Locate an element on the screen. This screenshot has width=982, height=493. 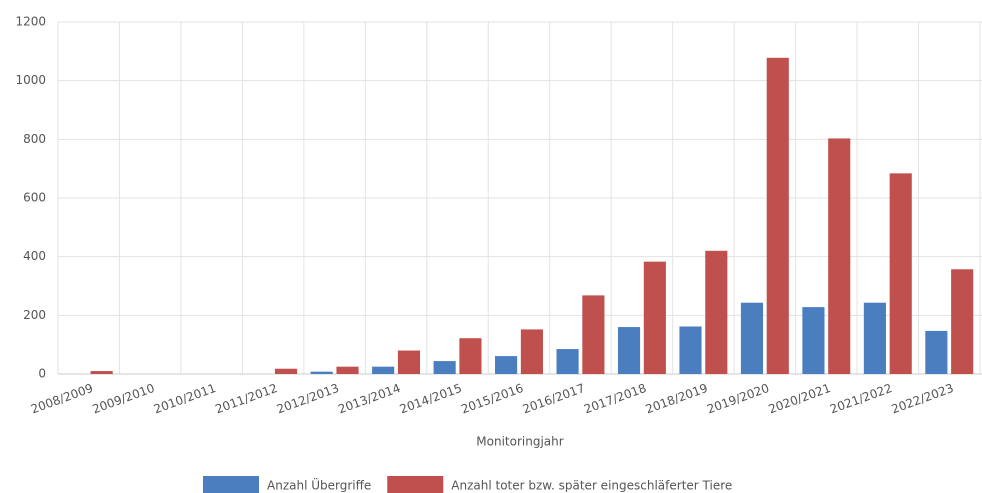
legend-label: Anzahl Übergriffe is located at coordinates (319, 485).